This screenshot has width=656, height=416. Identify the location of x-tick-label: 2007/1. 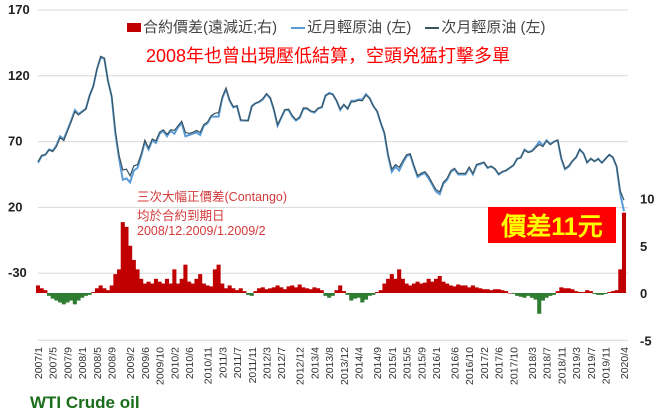
(39, 363).